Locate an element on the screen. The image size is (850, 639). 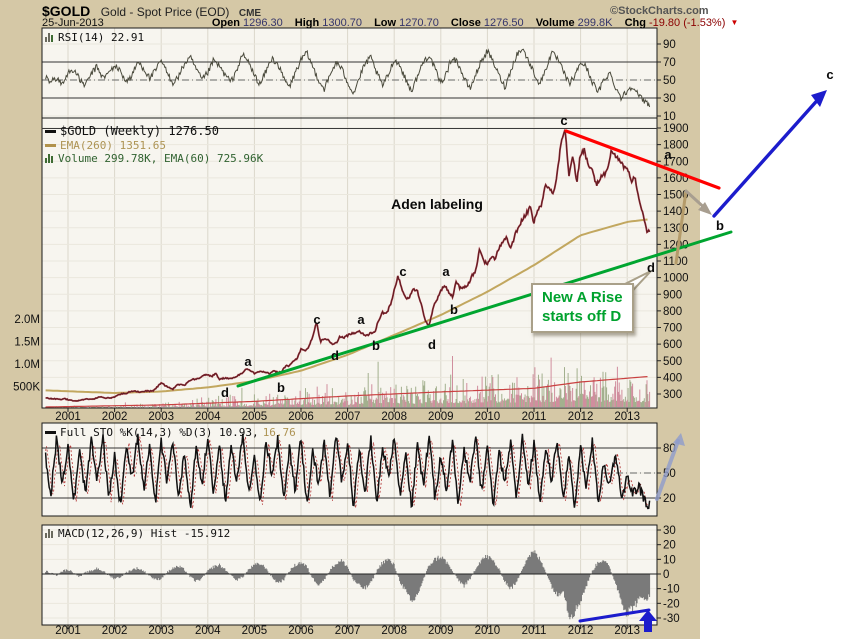
macd-panel-border is located at coordinates (349, 575).